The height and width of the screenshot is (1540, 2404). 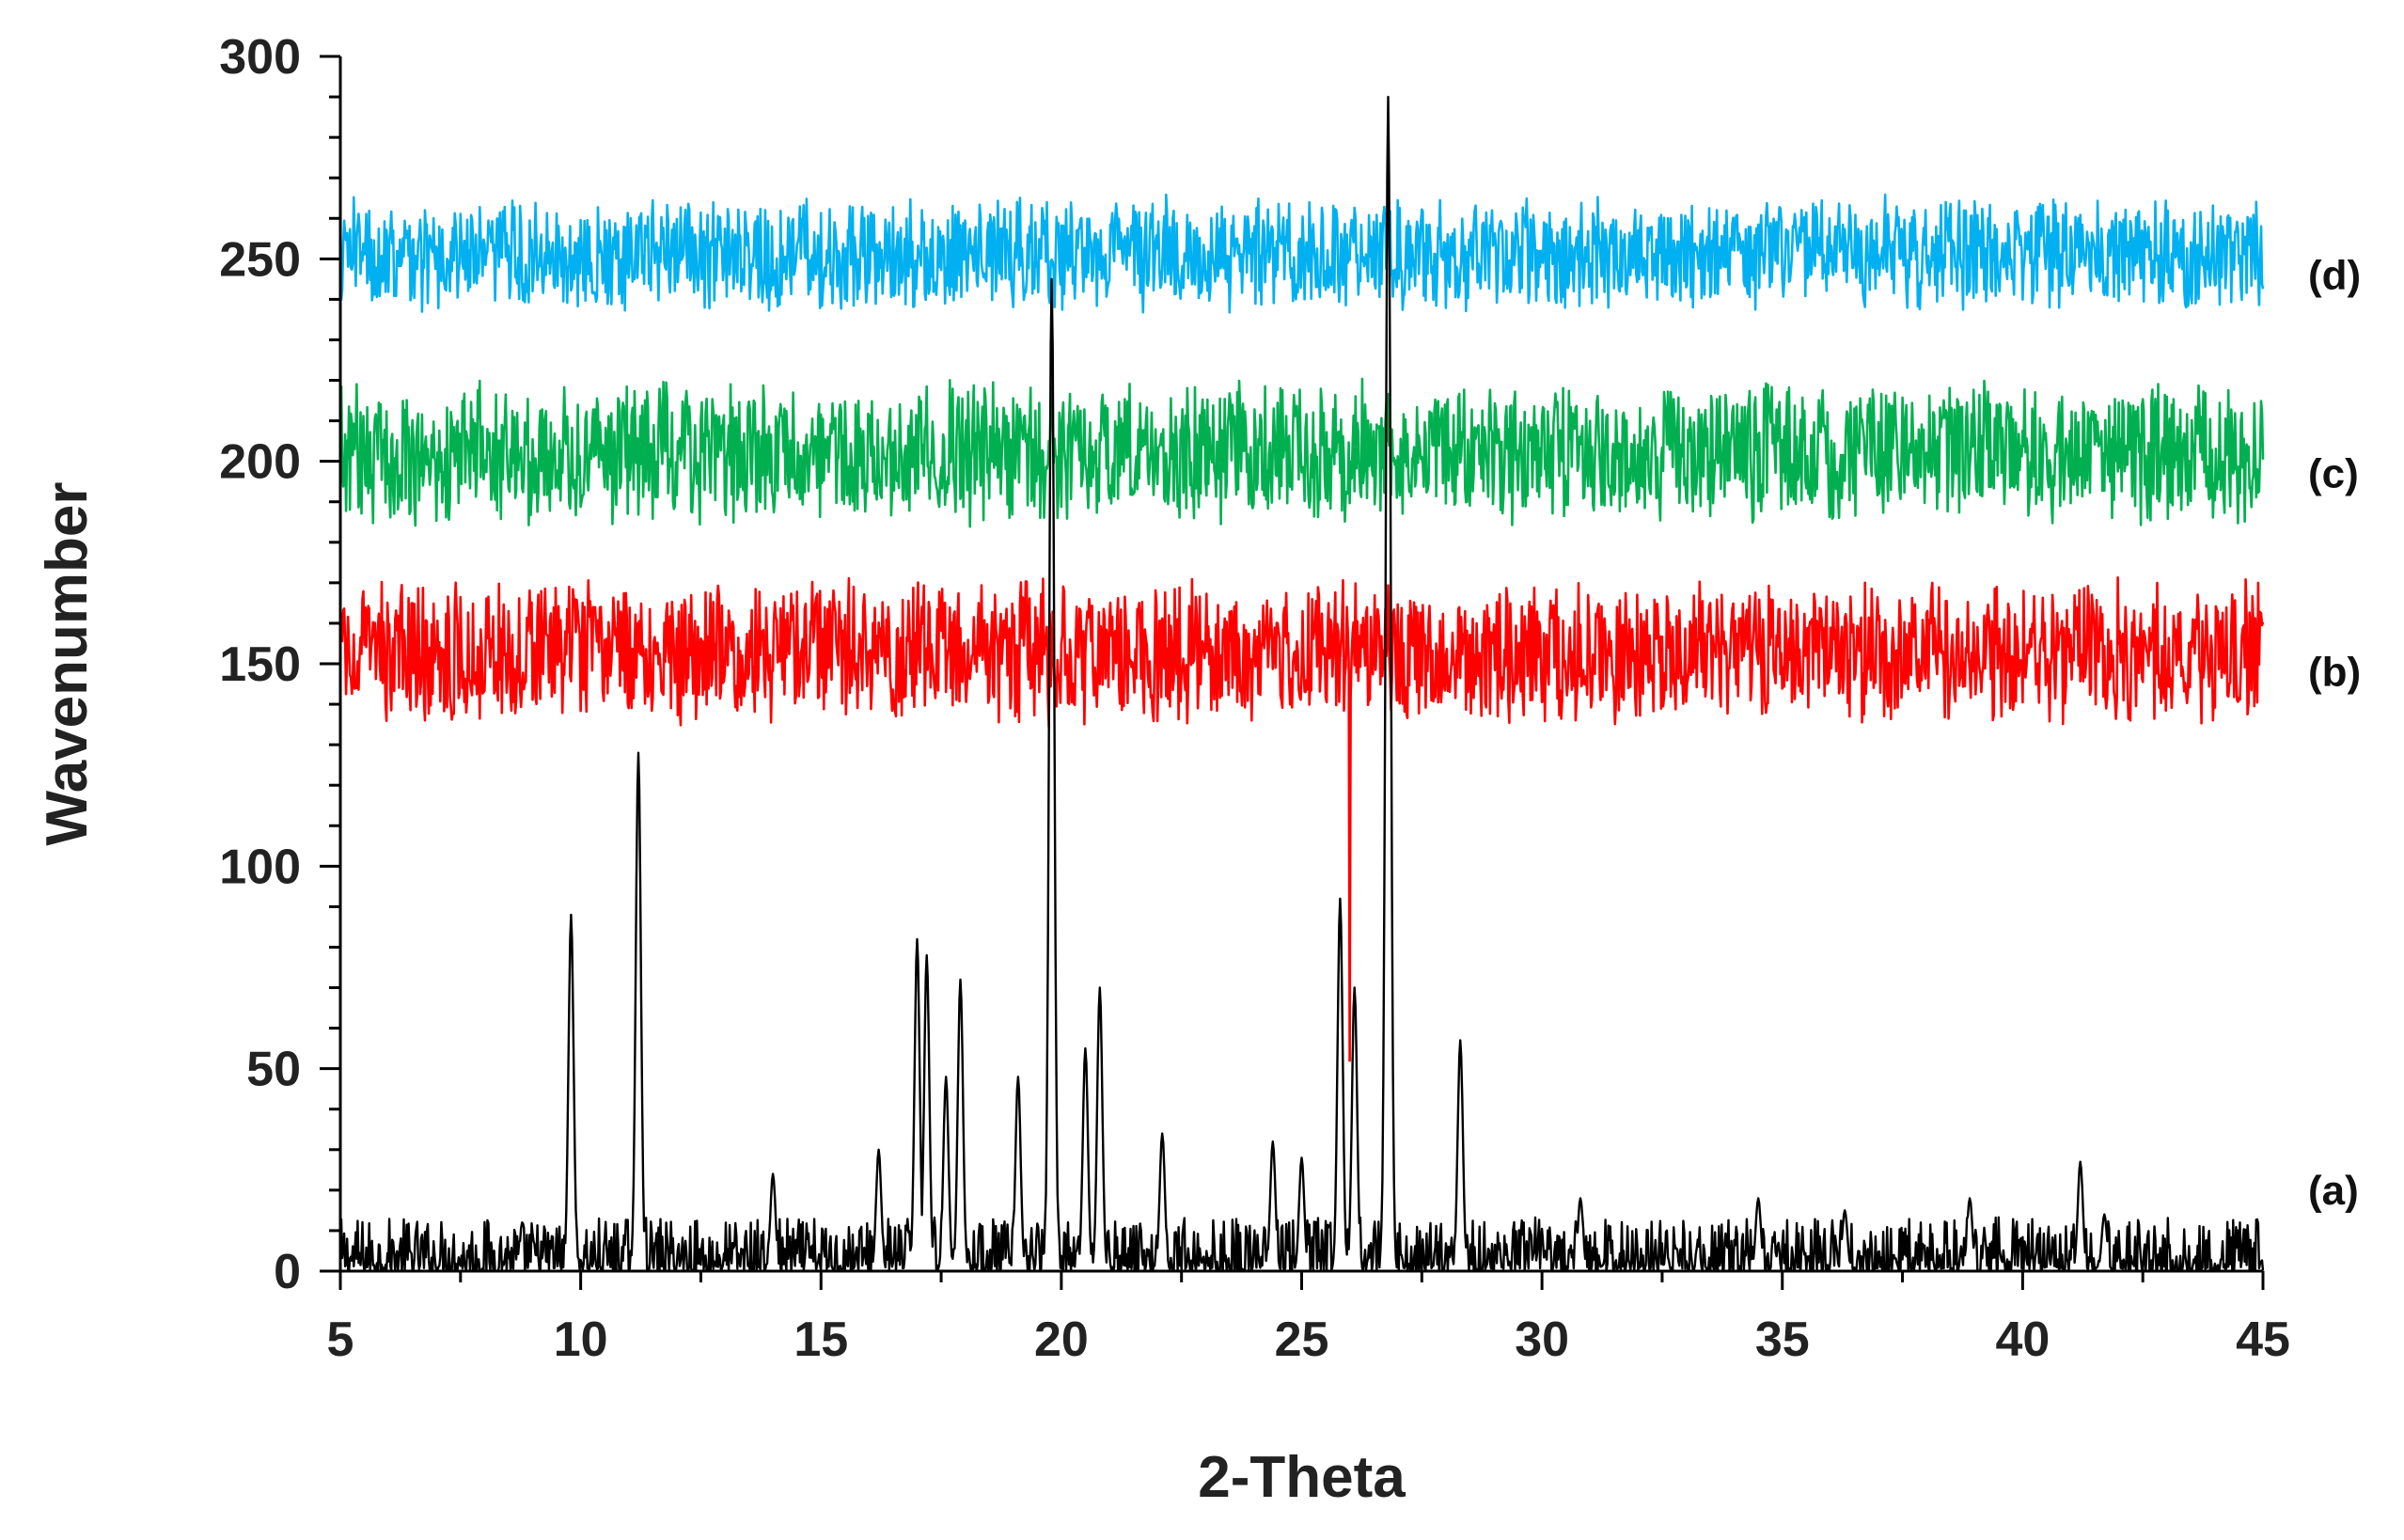 What do you see at coordinates (273, 1070) in the screenshot?
I see `y-tick-label: 50` at bounding box center [273, 1070].